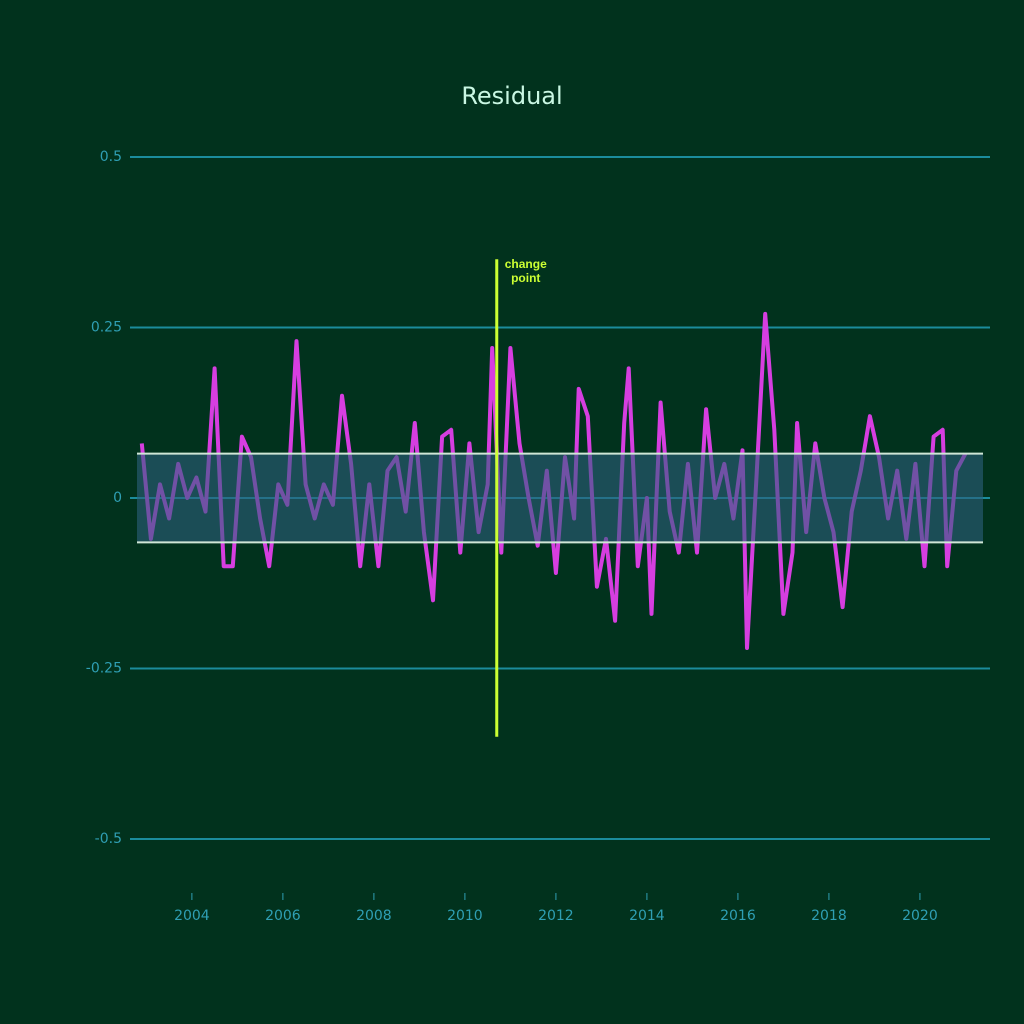 The image size is (1024, 1024). What do you see at coordinates (738, 916) in the screenshot?
I see `x-tick-label: 2016` at bounding box center [738, 916].